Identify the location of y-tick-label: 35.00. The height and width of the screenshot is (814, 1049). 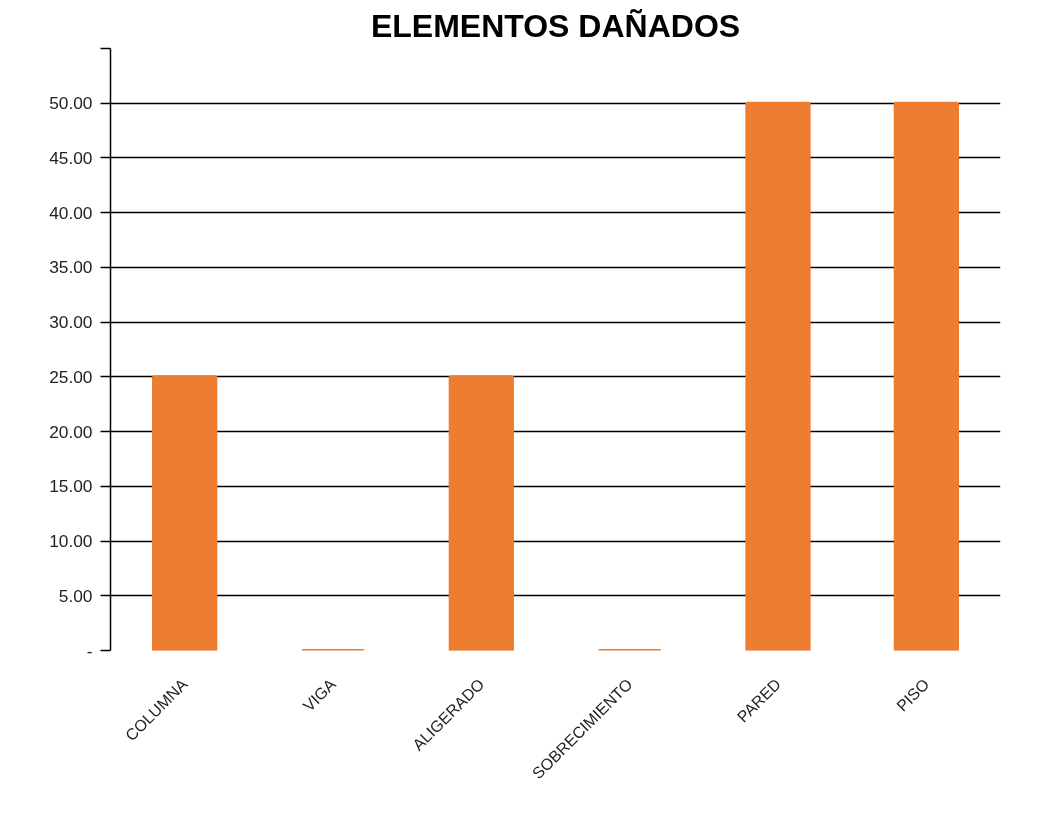
(71, 267).